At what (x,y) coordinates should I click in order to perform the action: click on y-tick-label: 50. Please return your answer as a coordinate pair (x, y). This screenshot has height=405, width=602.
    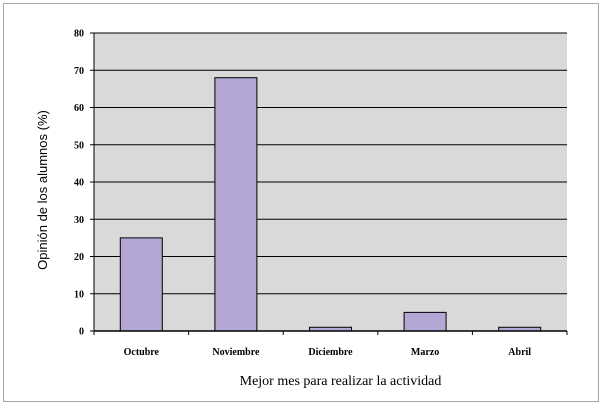
    Looking at the image, I should click on (79, 145).